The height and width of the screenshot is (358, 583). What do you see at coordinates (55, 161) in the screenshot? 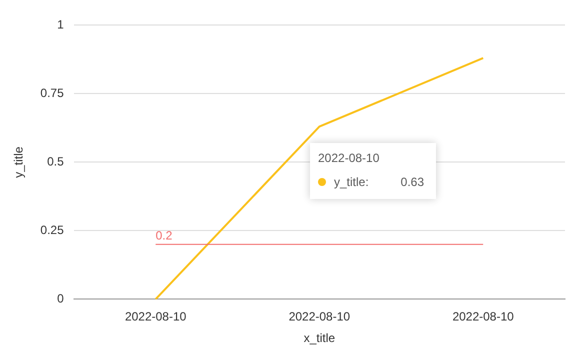
I see `y-tick-label: 0.5` at bounding box center [55, 161].